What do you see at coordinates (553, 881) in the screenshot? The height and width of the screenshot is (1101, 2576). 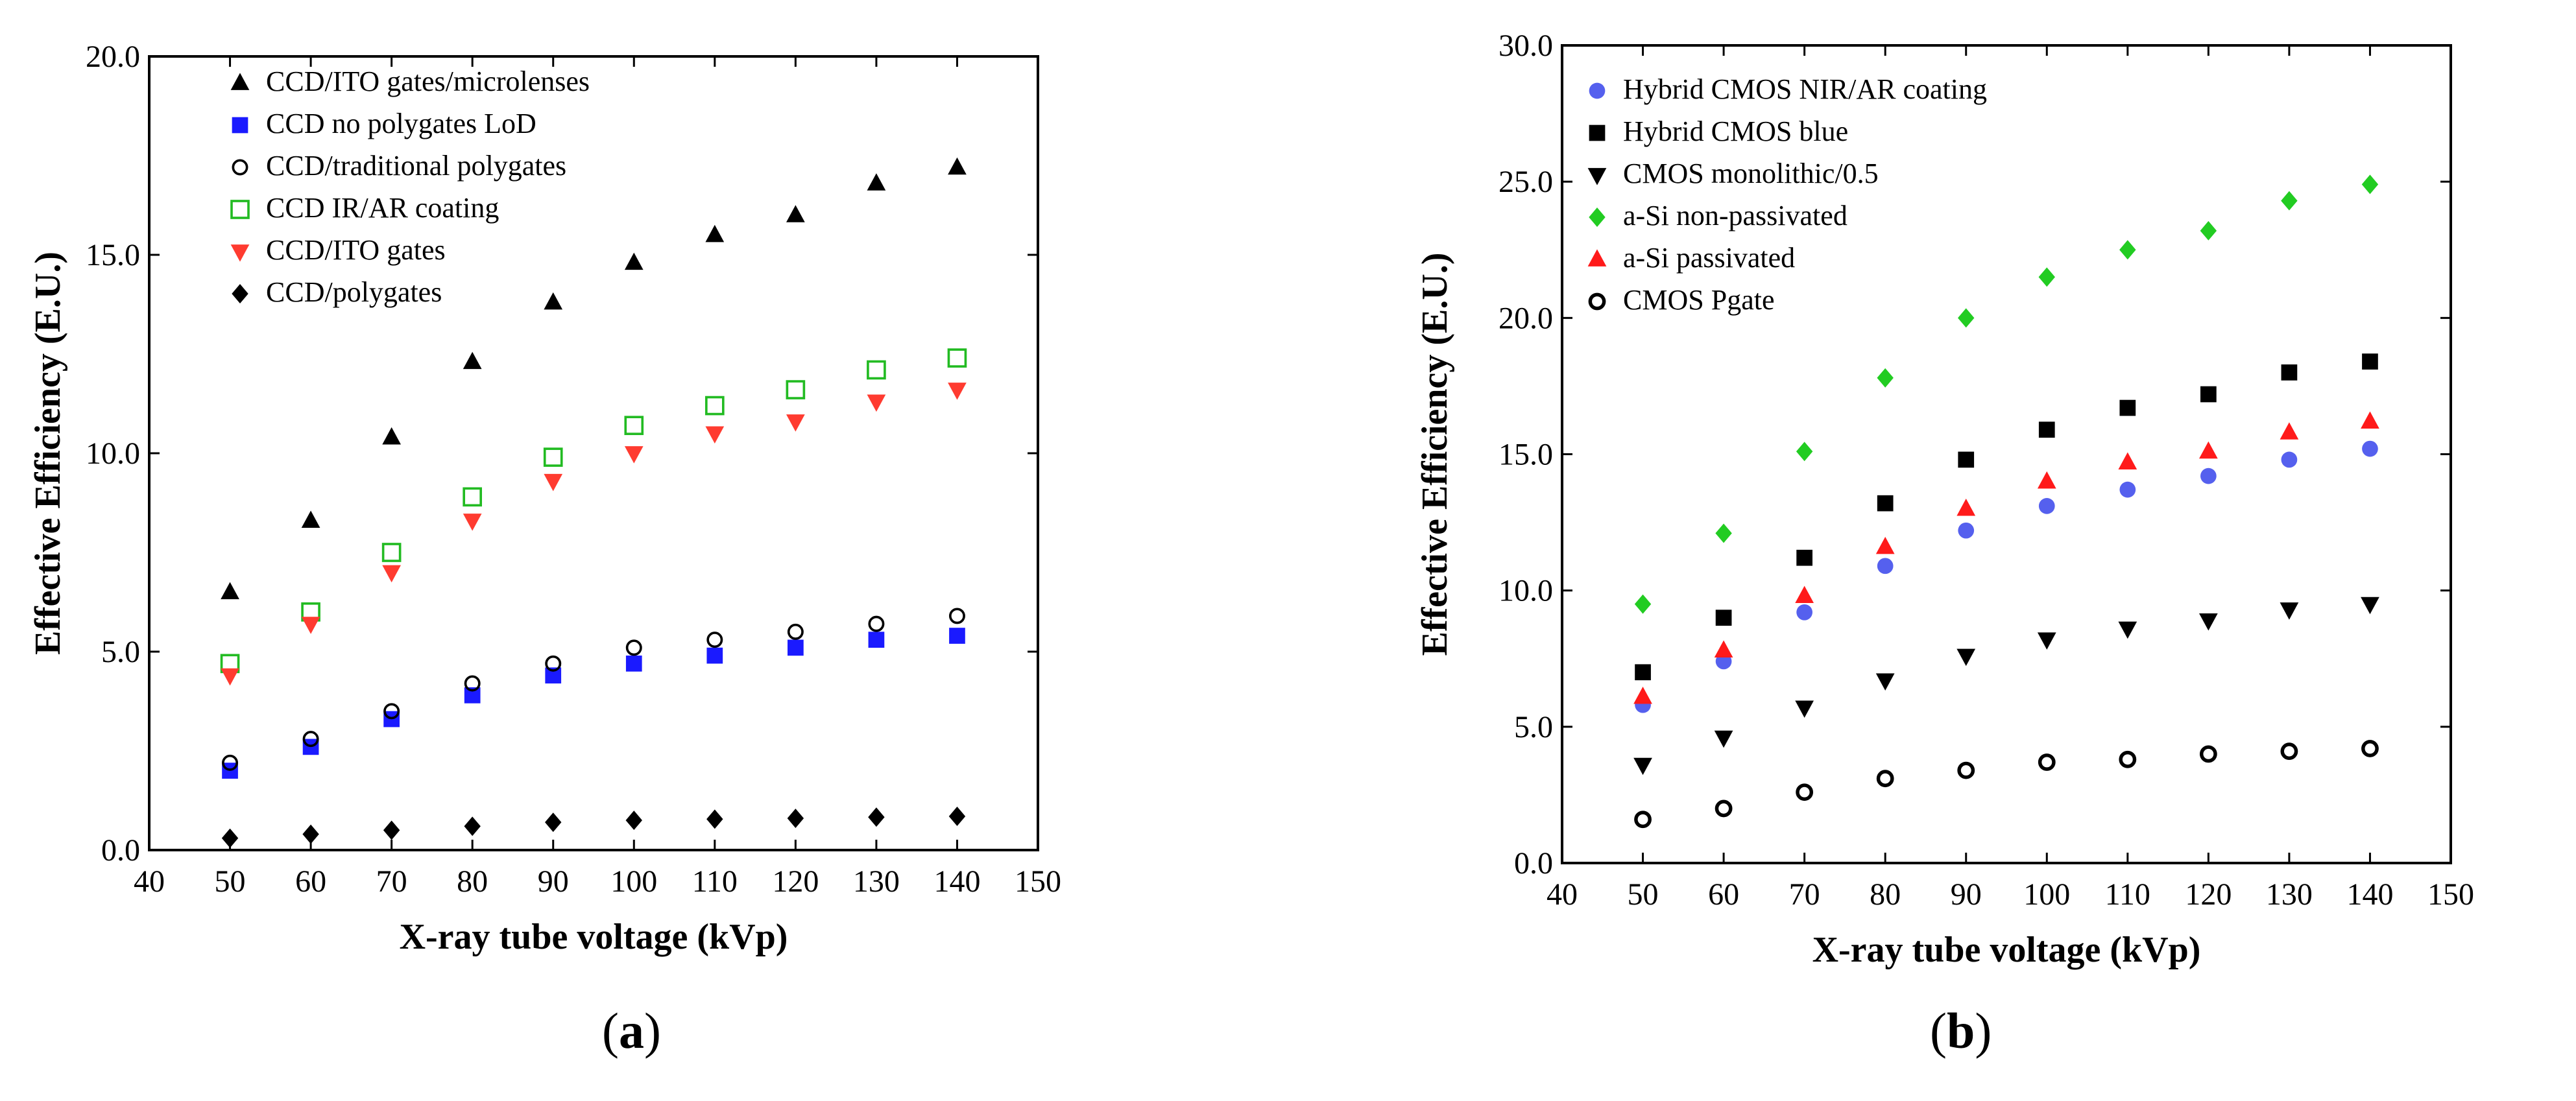 I see `chart-a-x-tick-label: 90` at bounding box center [553, 881].